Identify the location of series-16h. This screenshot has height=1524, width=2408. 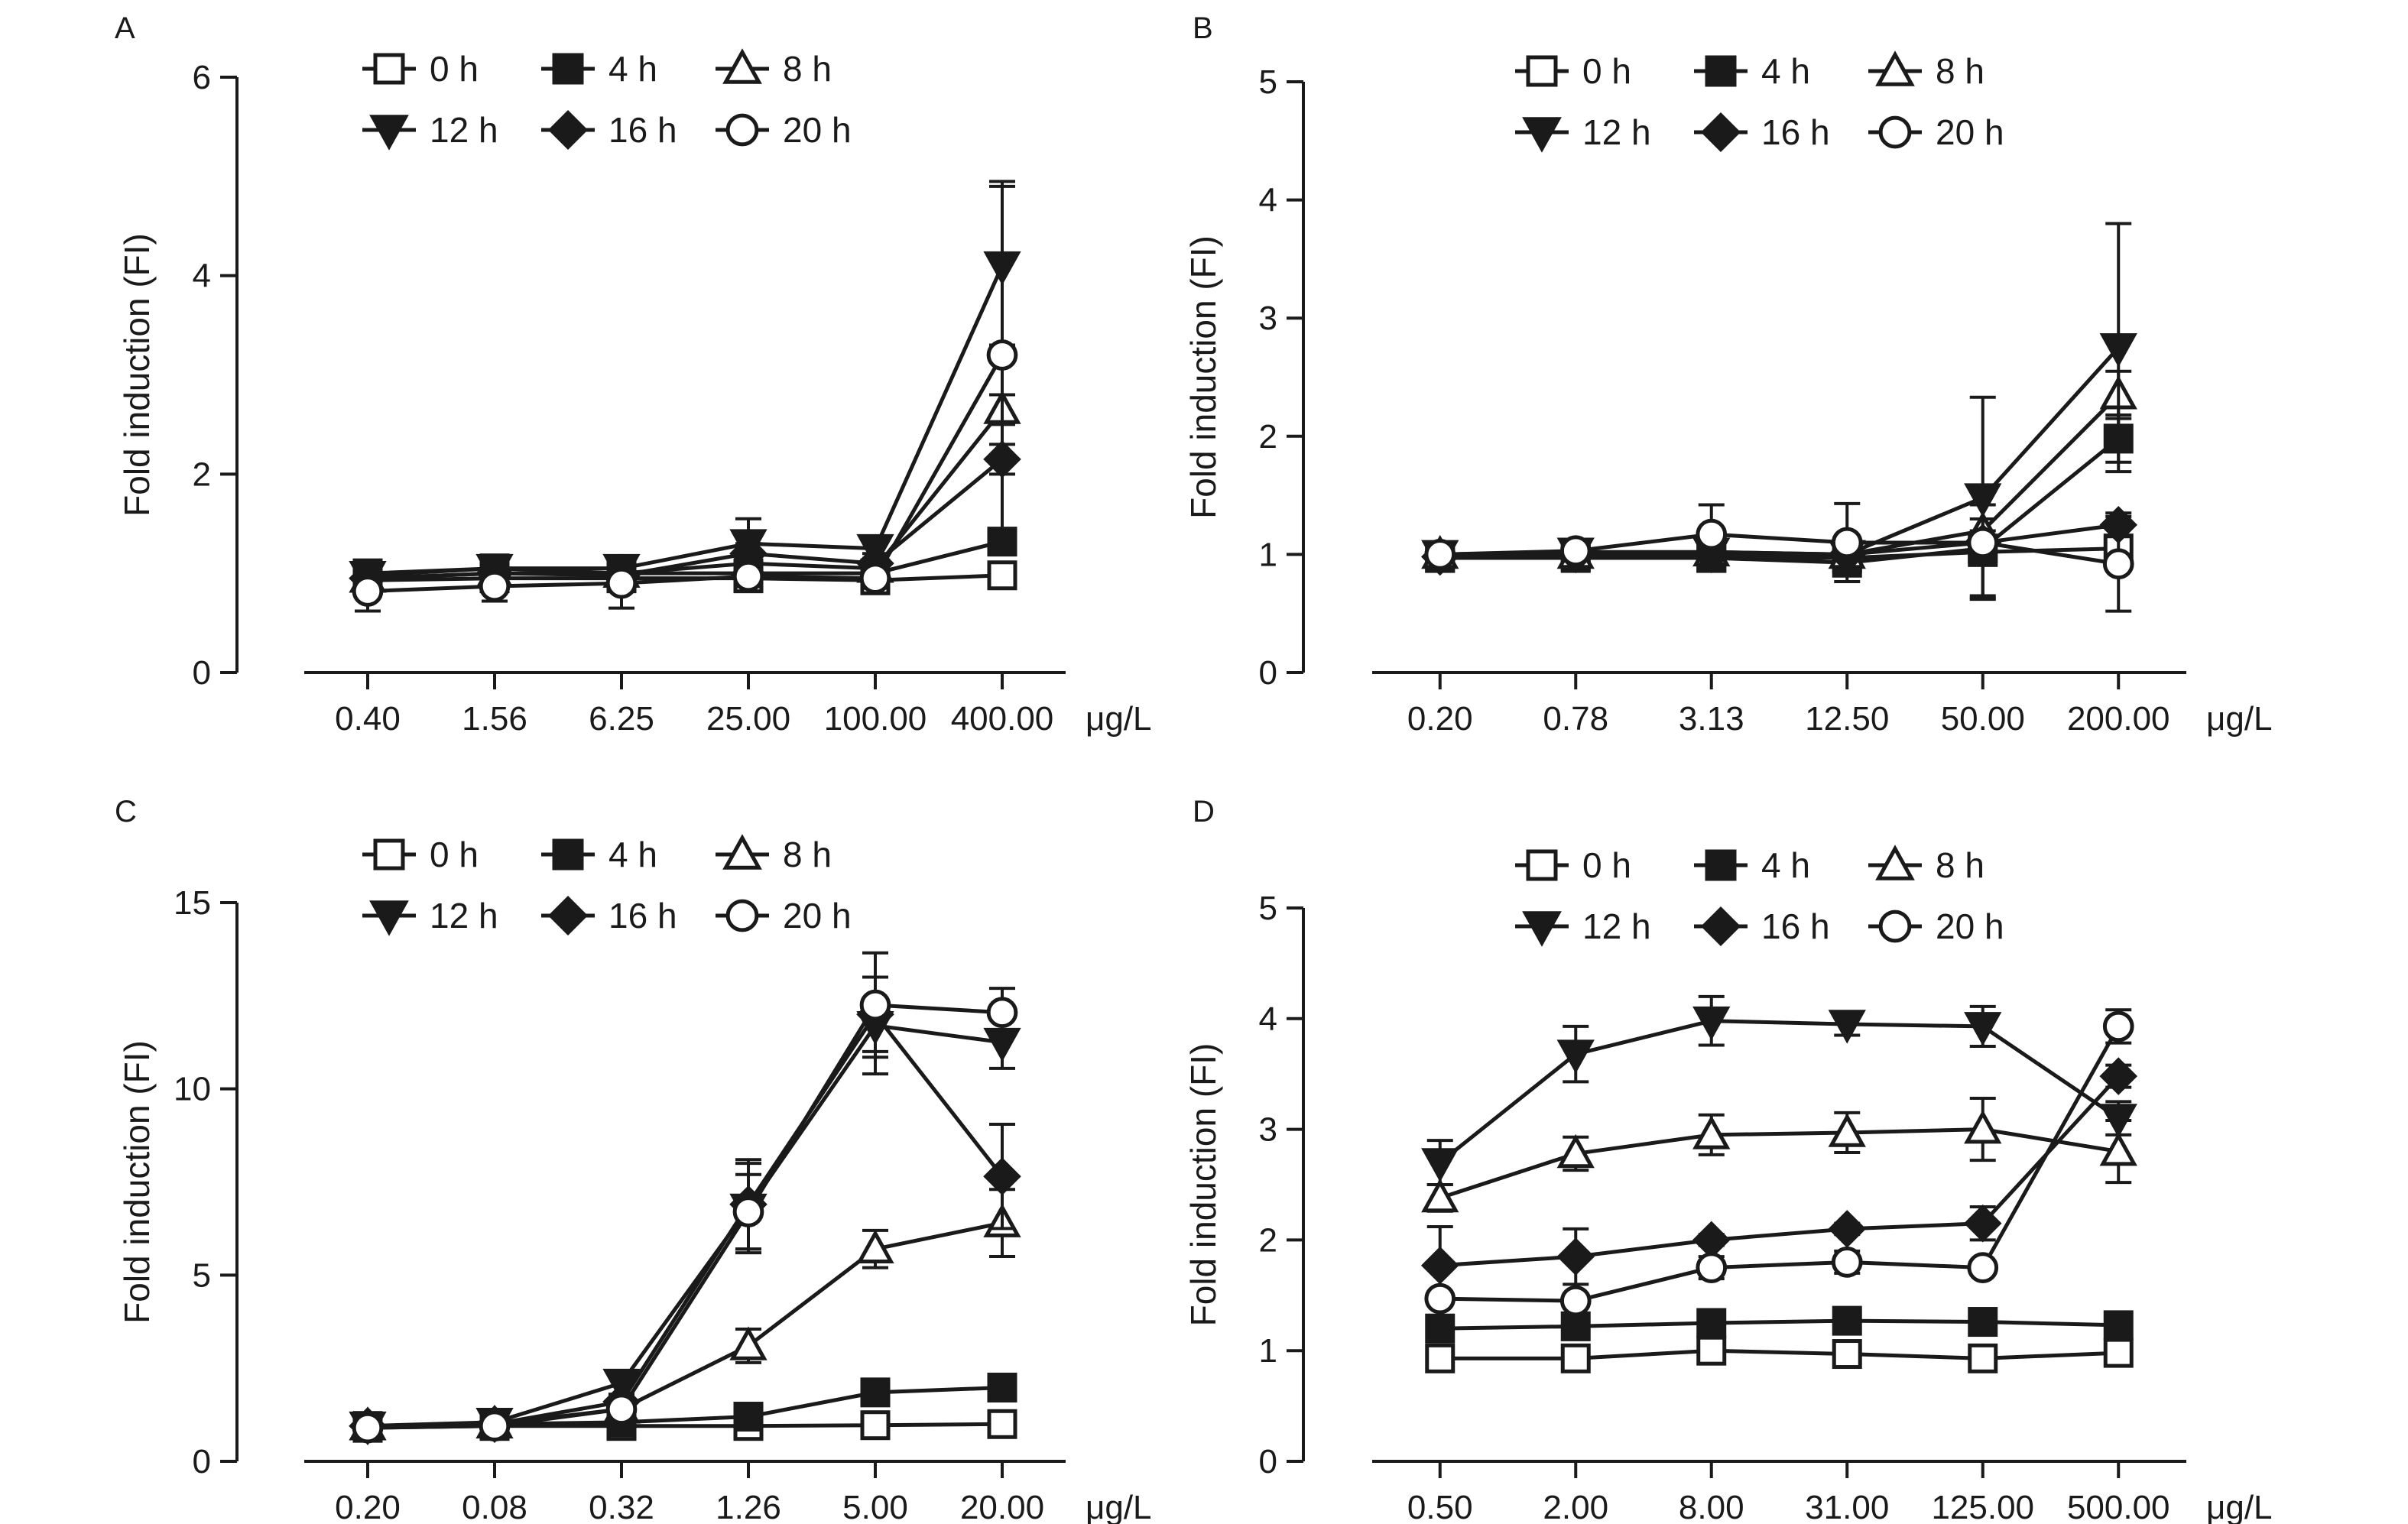
(1779, 1181).